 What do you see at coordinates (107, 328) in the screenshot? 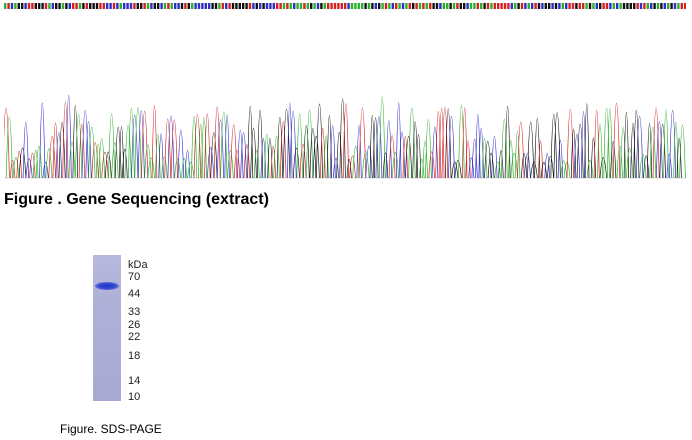
I see `sds-page-gel-lane` at bounding box center [107, 328].